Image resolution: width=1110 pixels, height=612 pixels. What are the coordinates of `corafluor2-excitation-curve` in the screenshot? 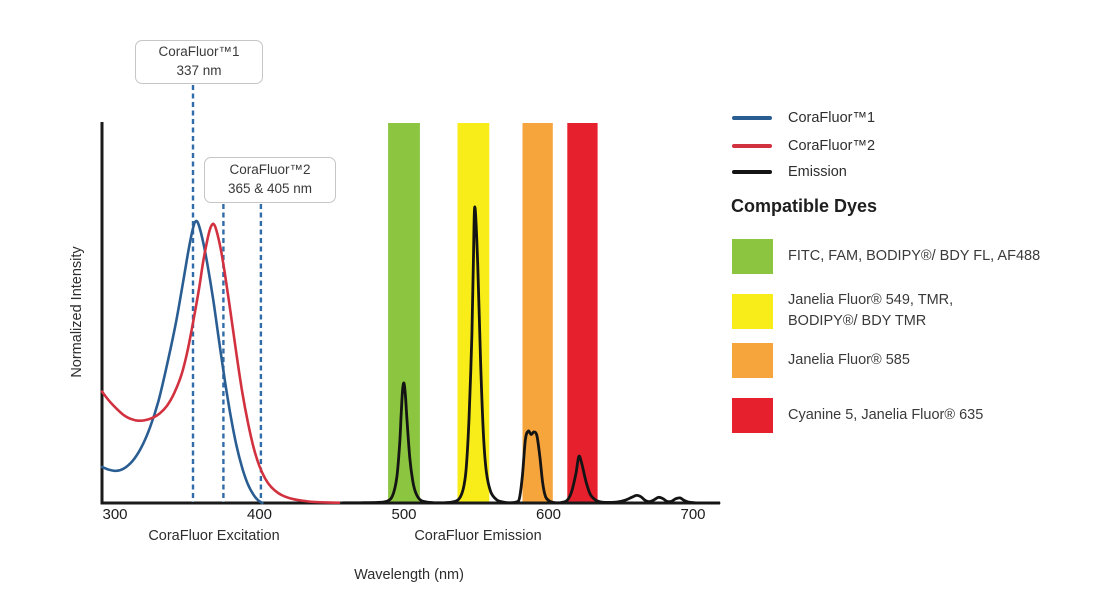 It's located at (220, 363).